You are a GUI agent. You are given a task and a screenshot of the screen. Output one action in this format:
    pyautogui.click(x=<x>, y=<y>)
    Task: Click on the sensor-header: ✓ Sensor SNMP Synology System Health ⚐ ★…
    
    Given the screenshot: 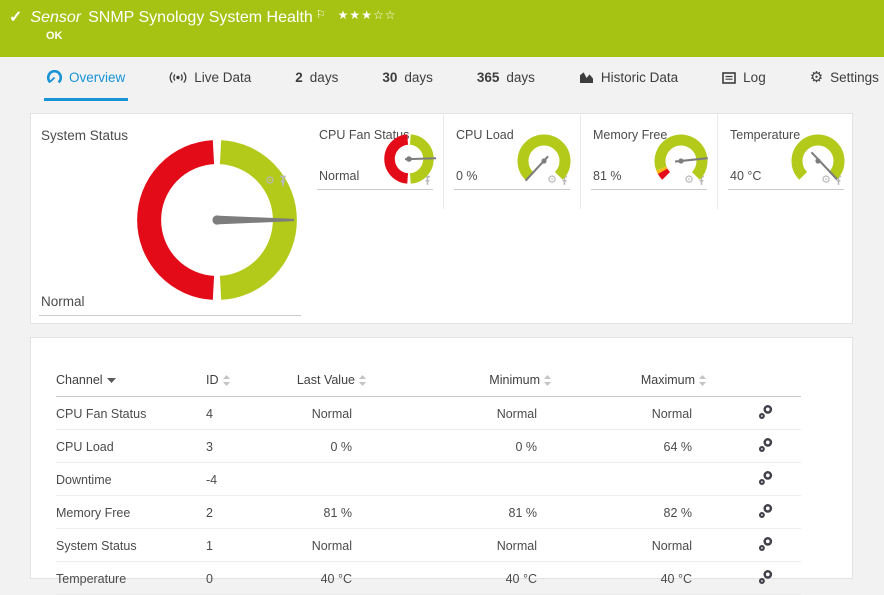 What is the action you would take?
    pyautogui.click(x=442, y=28)
    